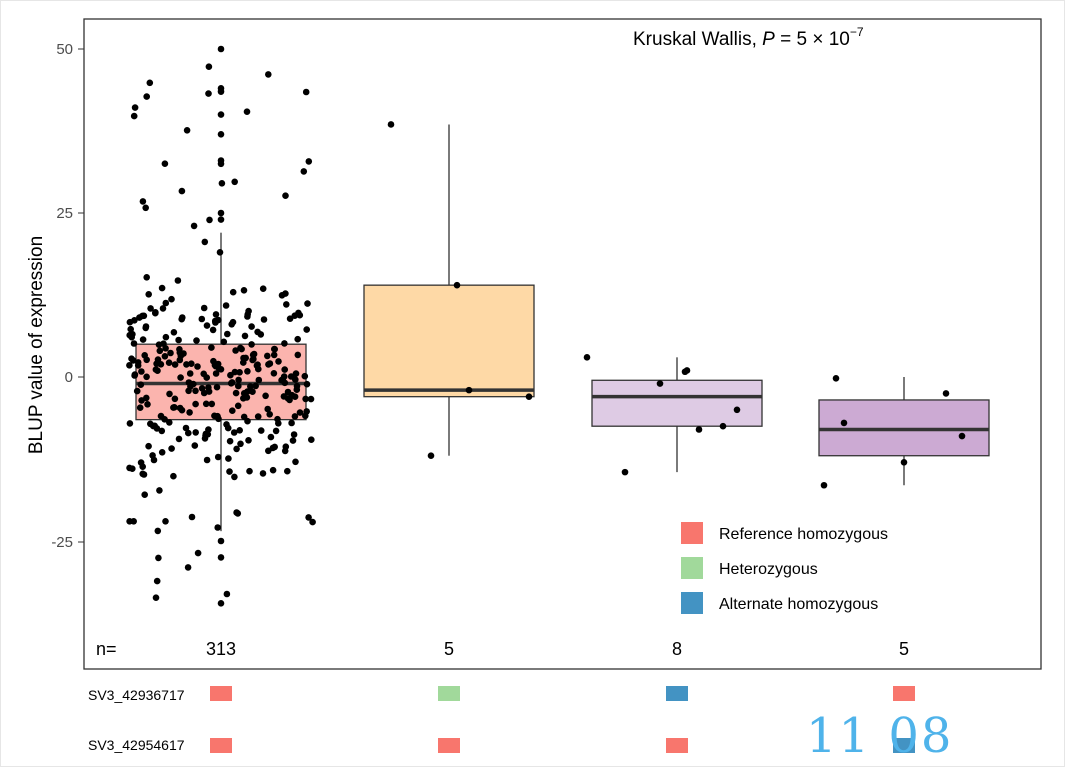  I want to click on y-tick-label: 0, so click(69, 377).